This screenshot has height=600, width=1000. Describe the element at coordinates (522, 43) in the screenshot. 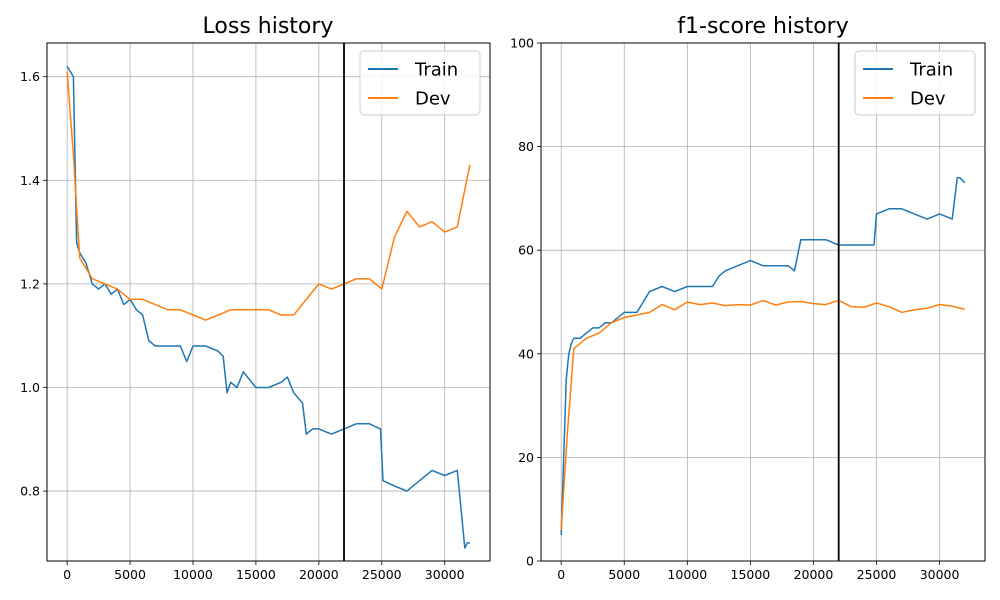

I see `y-tick-label: 100` at that location.